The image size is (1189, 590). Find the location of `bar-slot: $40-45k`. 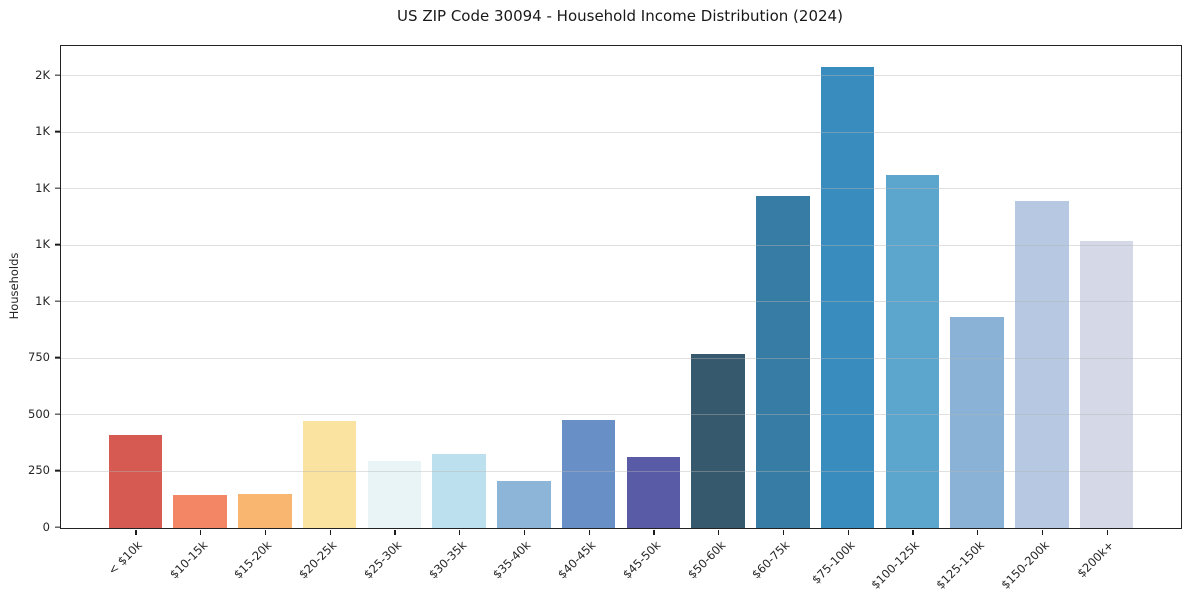

bar-slot: $40-45k is located at coordinates (588, 313).